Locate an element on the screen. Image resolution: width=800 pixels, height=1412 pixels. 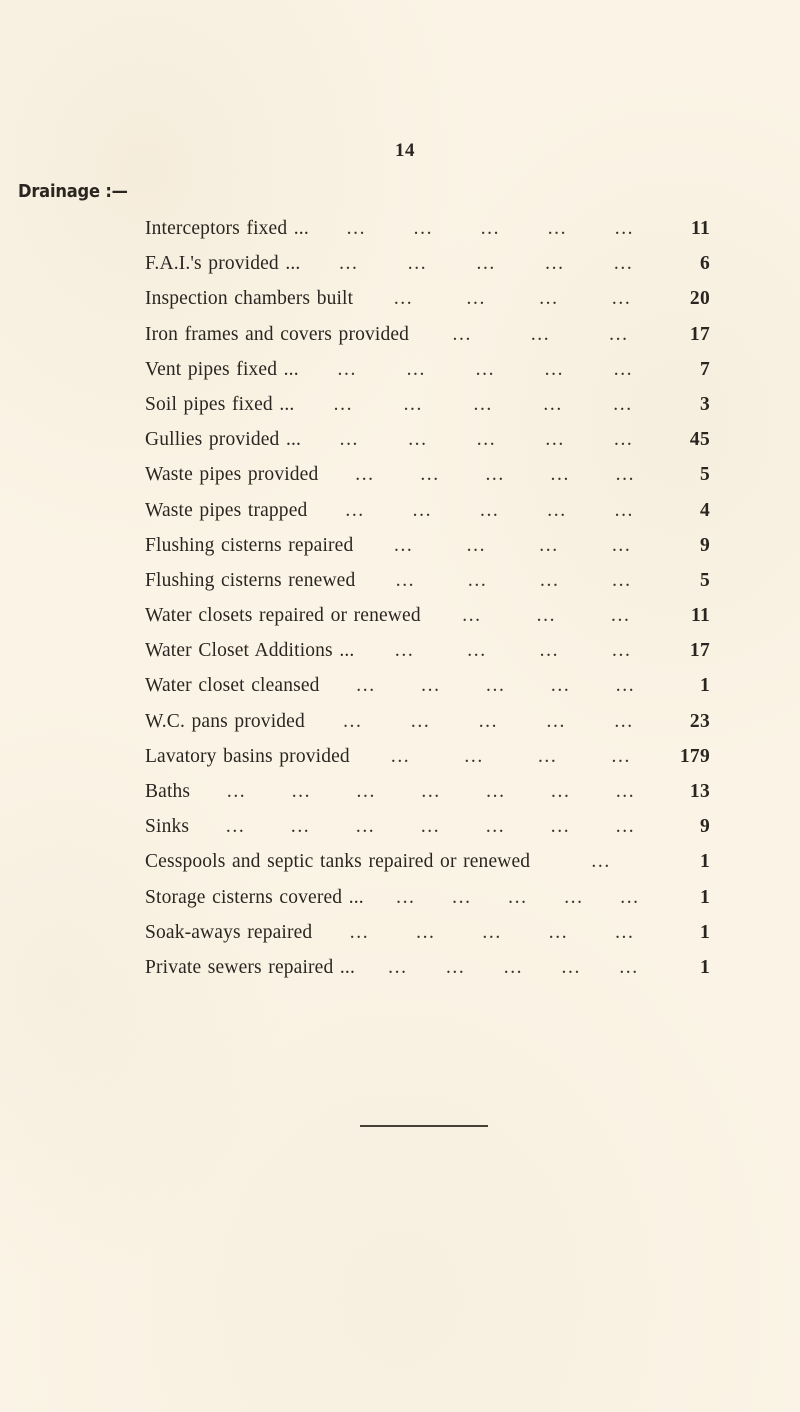
row-label: Baths is located at coordinates (168, 791).